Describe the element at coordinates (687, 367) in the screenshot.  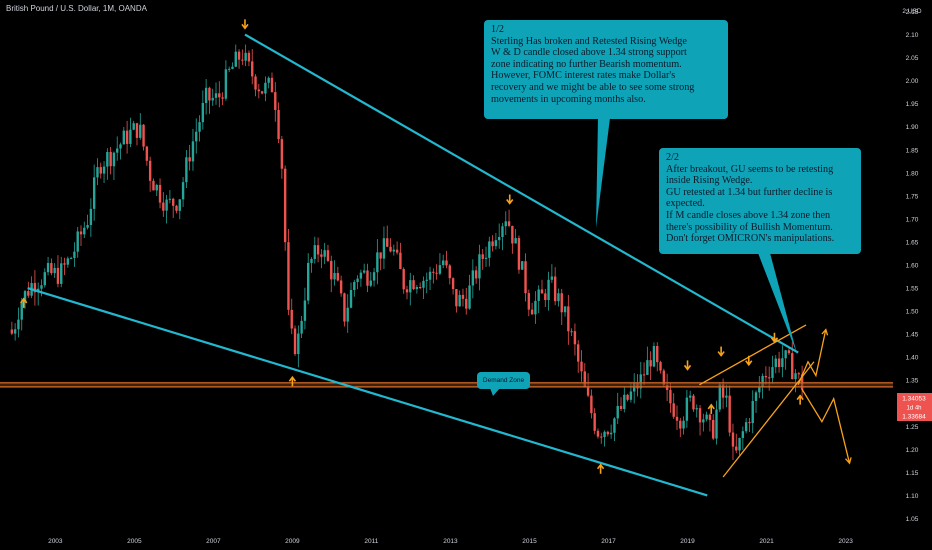
I see `arrow-down-icon` at that location.